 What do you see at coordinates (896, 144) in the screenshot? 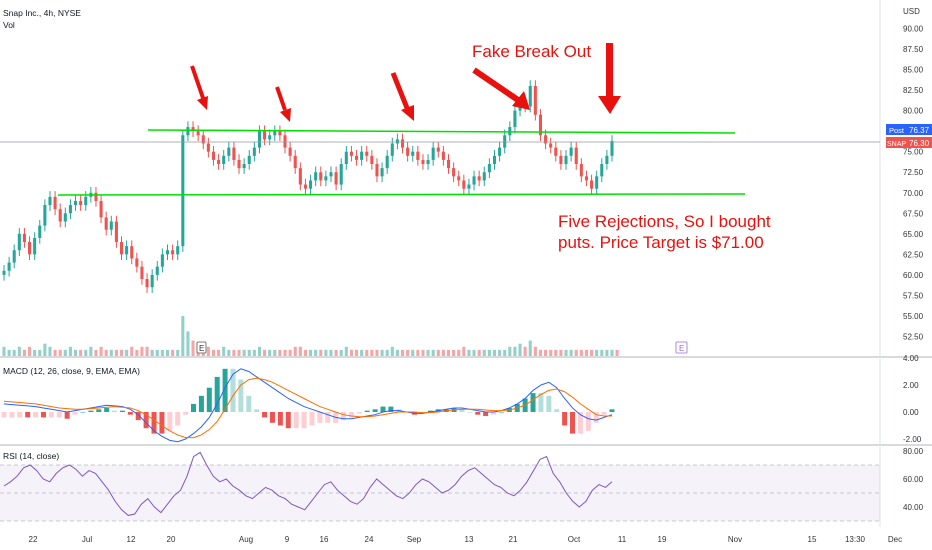
I see `snap-badge-label: SNAP` at bounding box center [896, 144].